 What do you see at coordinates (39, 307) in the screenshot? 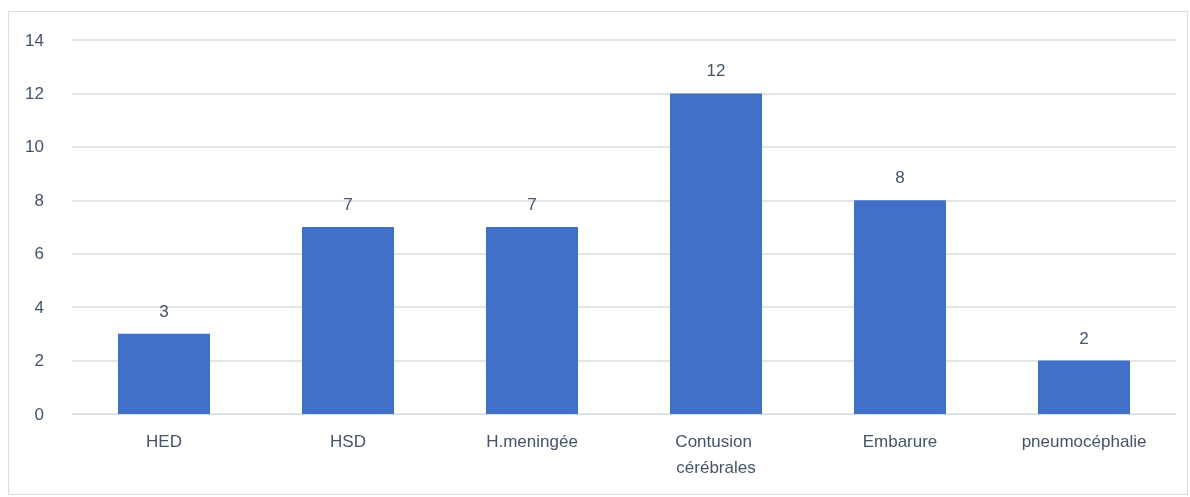
I see `y-tick-label: 4` at bounding box center [39, 307].